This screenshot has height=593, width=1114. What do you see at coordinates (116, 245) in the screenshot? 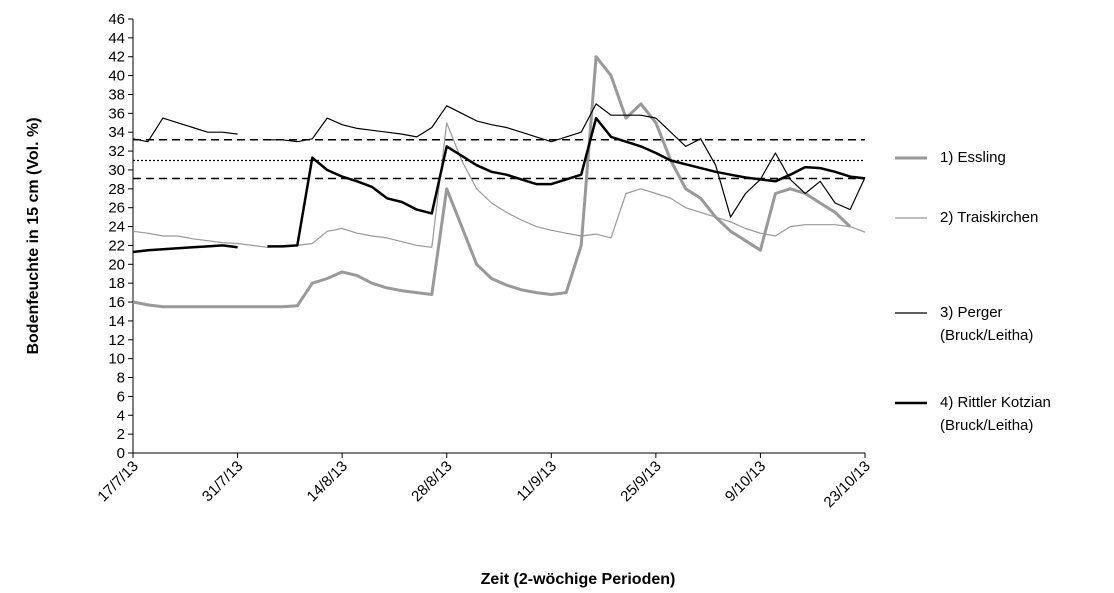
I see `y-tick-label: 22` at bounding box center [116, 245].